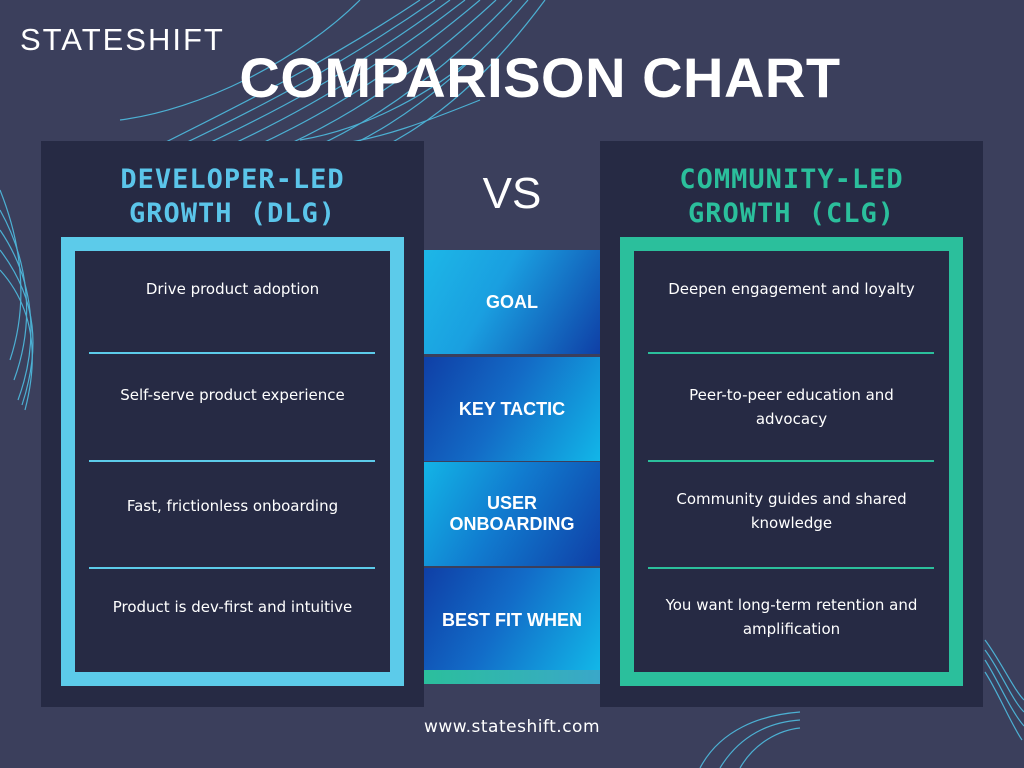 This screenshot has width=1024, height=768. What do you see at coordinates (232, 179) in the screenshot?
I see `dlg-title-line1: DEVELOPER-LED` at bounding box center [232, 179].